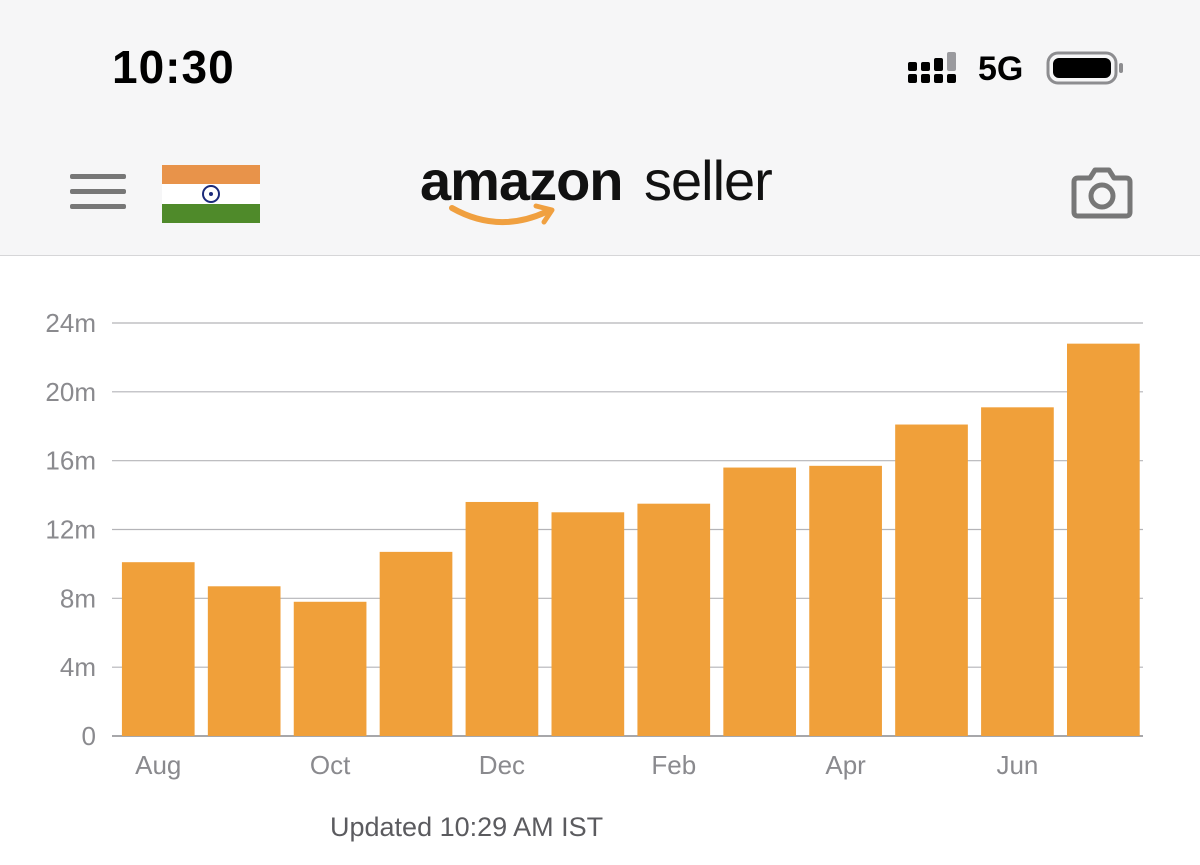  What do you see at coordinates (600, 60) in the screenshot?
I see `status-bar: 10:30 5G` at bounding box center [600, 60].